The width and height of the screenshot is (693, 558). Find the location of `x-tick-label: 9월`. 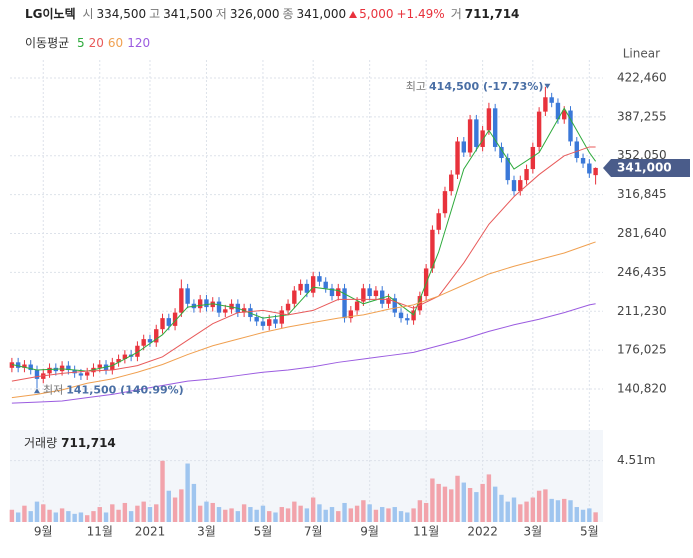

x-tick-label: 9월 is located at coordinates (43, 532).